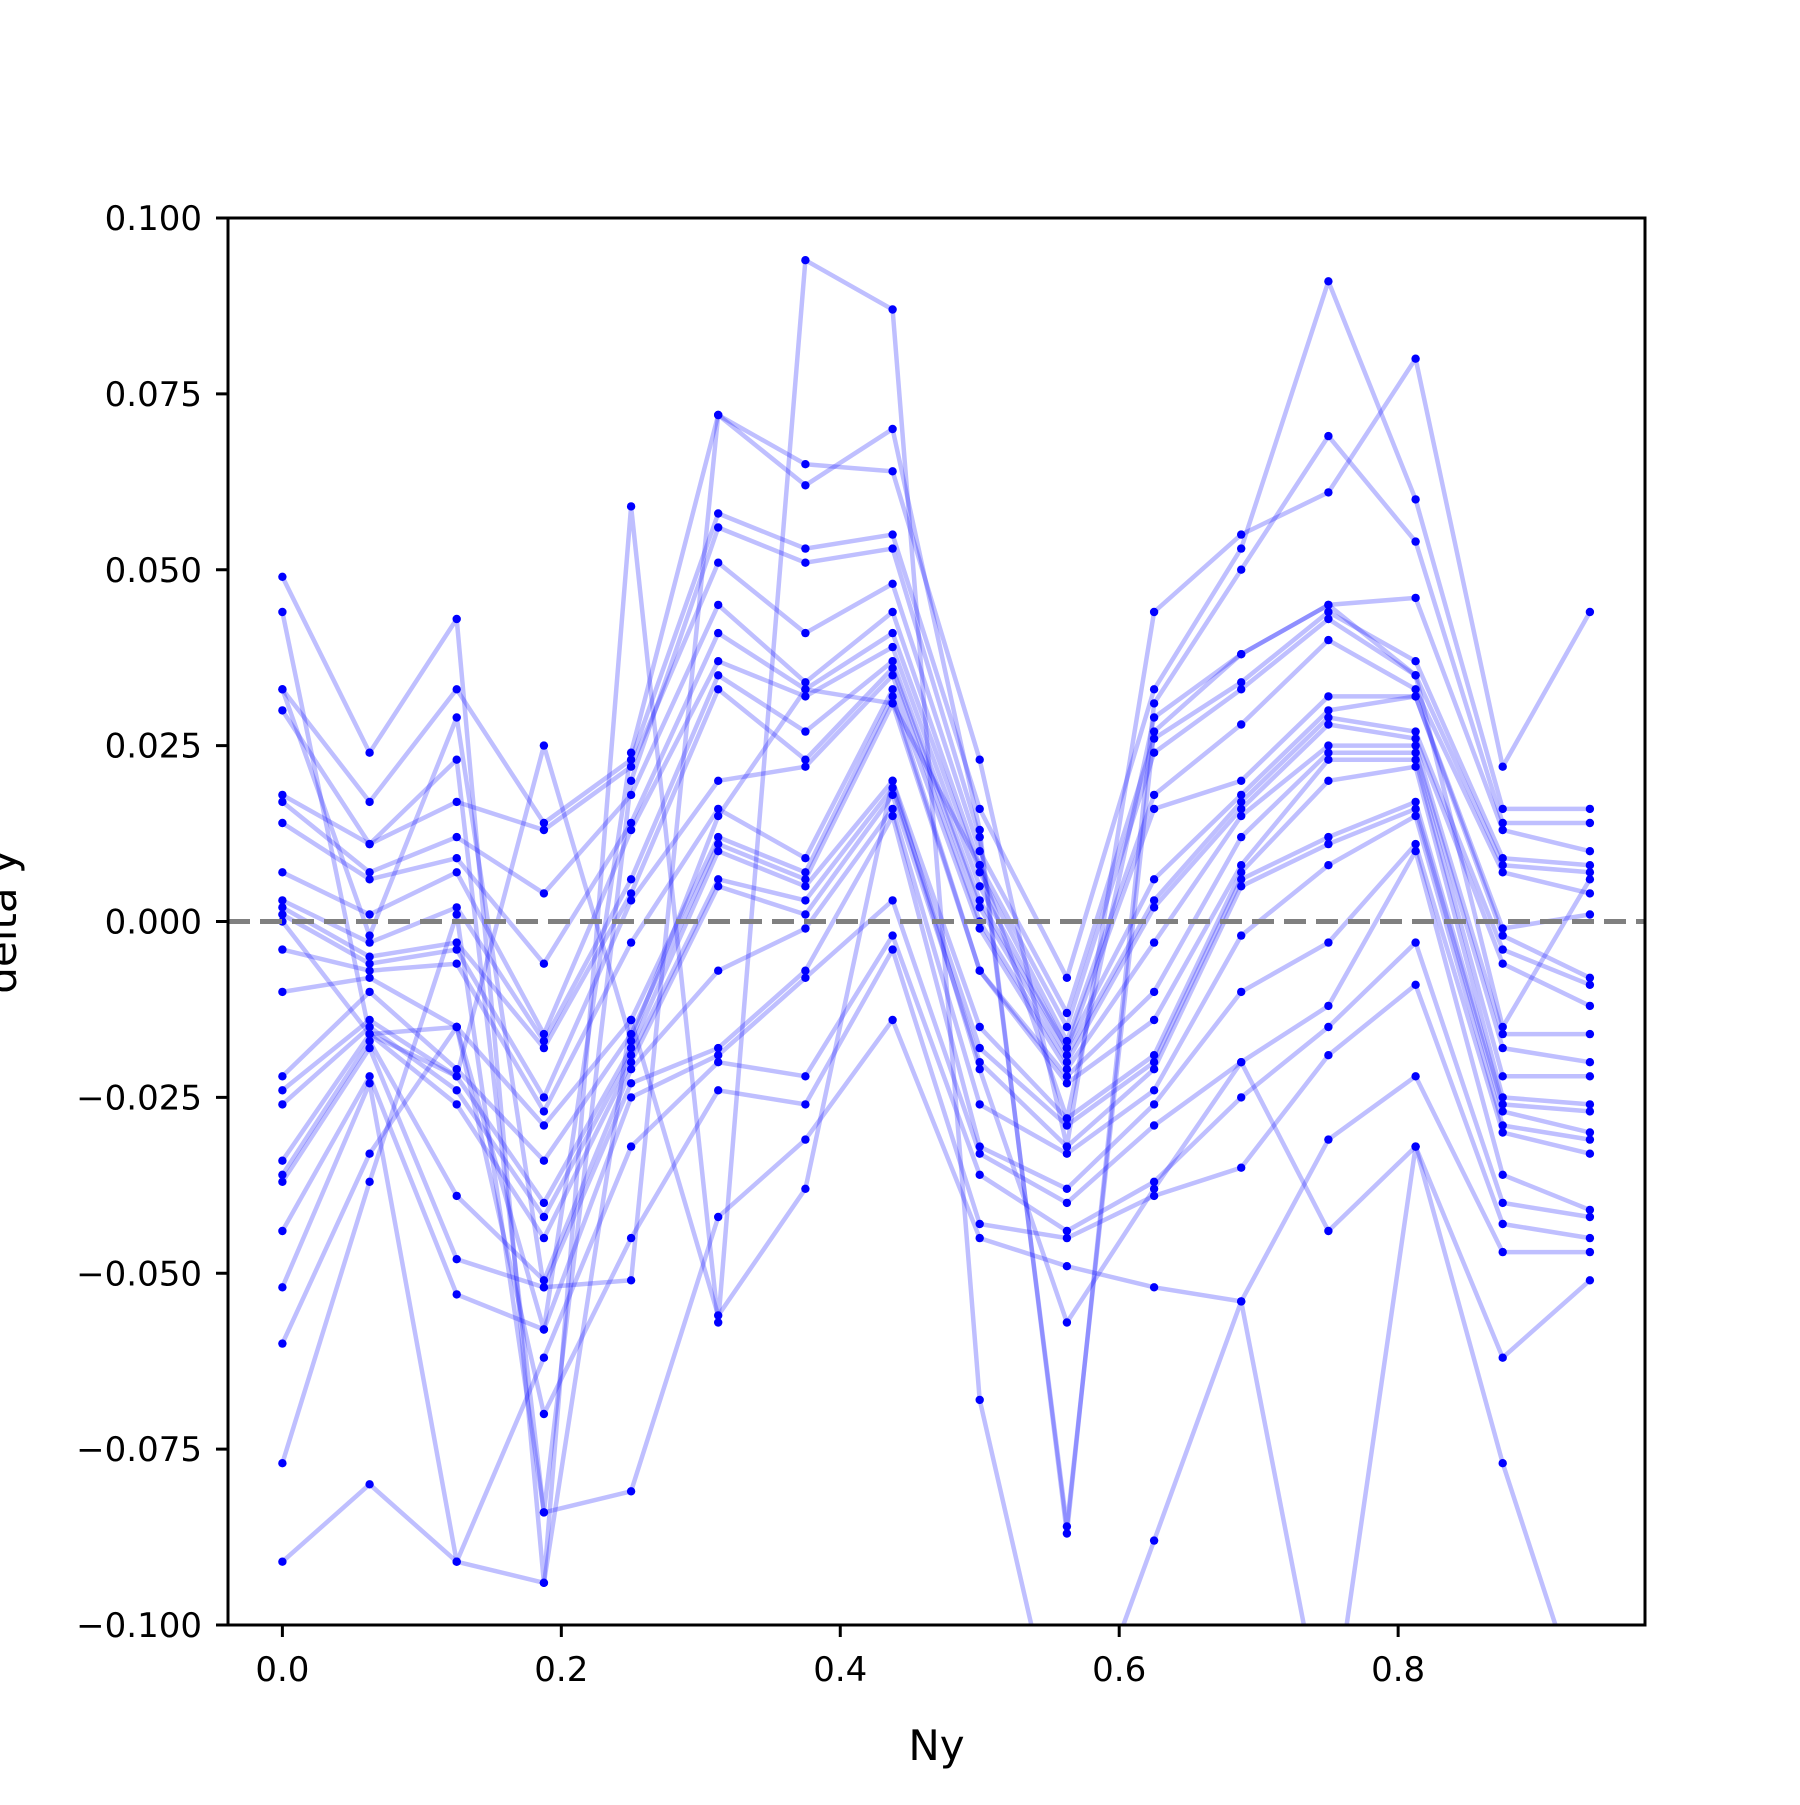 This screenshot has width=1800, height=1805. I want to click on x-tick-label: 0.0, so click(282, 1670).